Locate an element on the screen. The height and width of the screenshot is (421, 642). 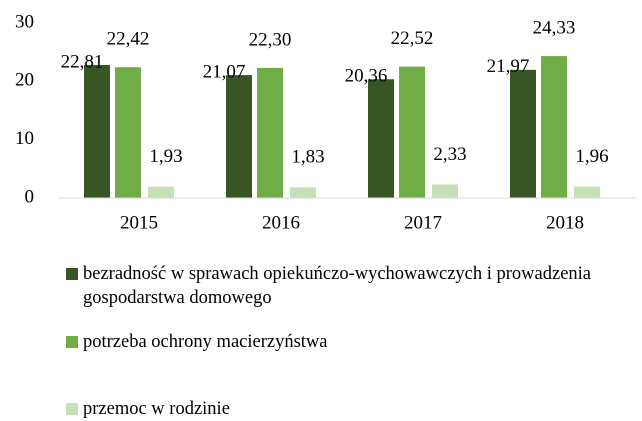
x-tick-label: 2018 is located at coordinates (565, 222).